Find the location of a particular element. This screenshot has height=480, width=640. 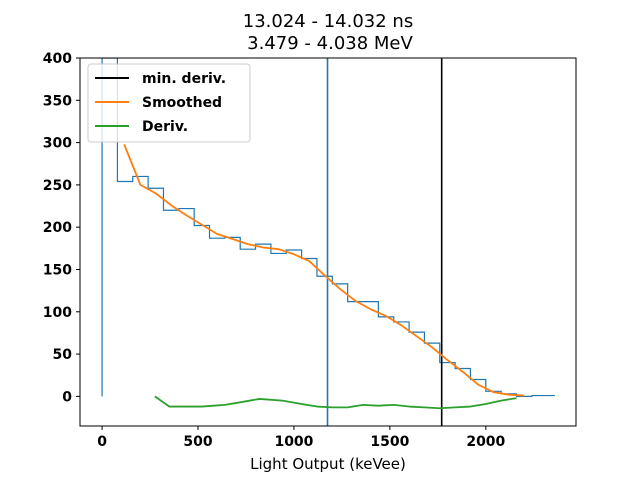

legend-label: Deriv. is located at coordinates (165, 127).